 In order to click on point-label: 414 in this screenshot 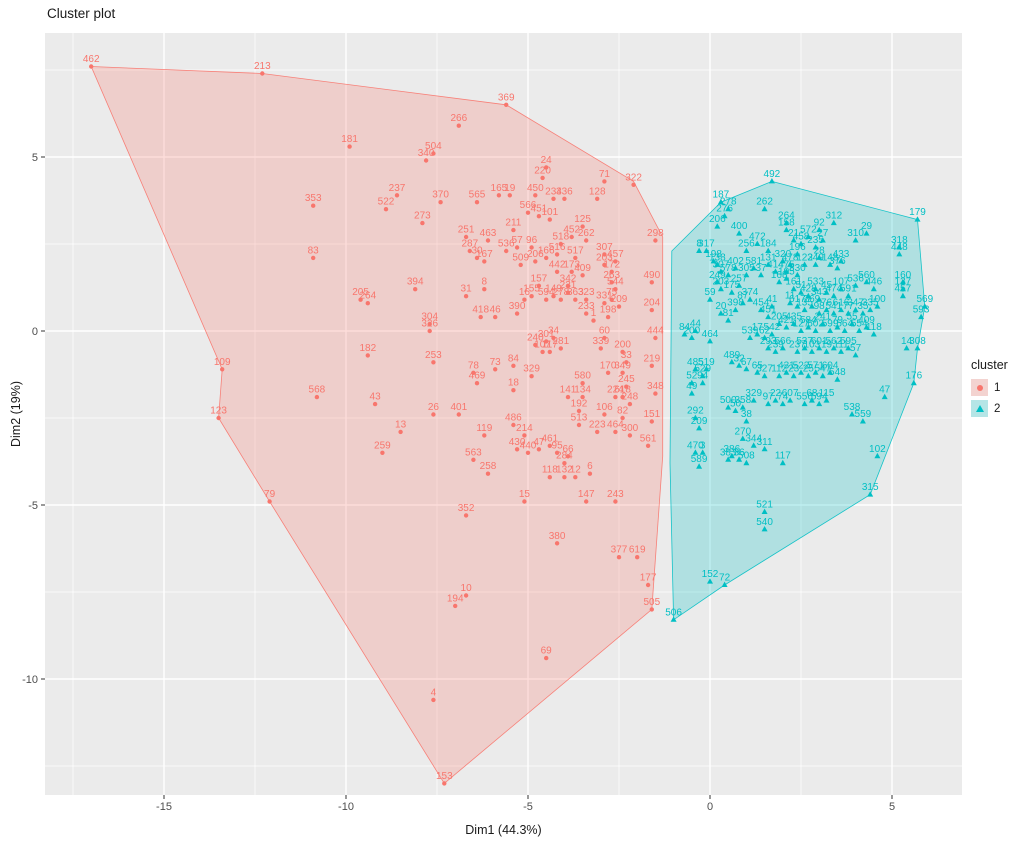, I will do `click(775, 264)`.